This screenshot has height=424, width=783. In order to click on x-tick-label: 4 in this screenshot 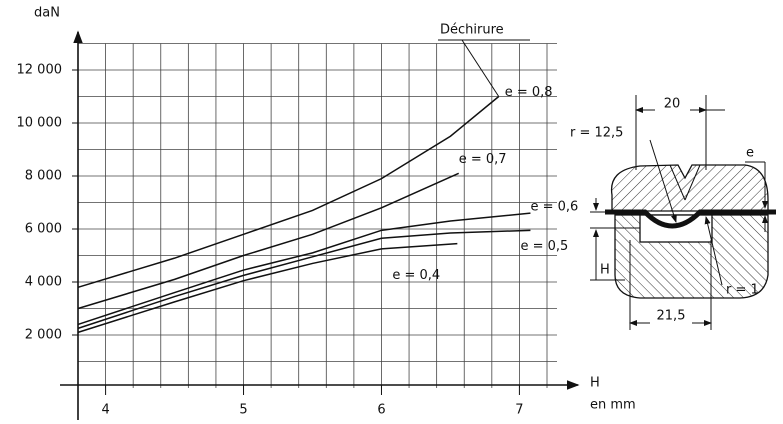, I will do `click(105, 410)`.